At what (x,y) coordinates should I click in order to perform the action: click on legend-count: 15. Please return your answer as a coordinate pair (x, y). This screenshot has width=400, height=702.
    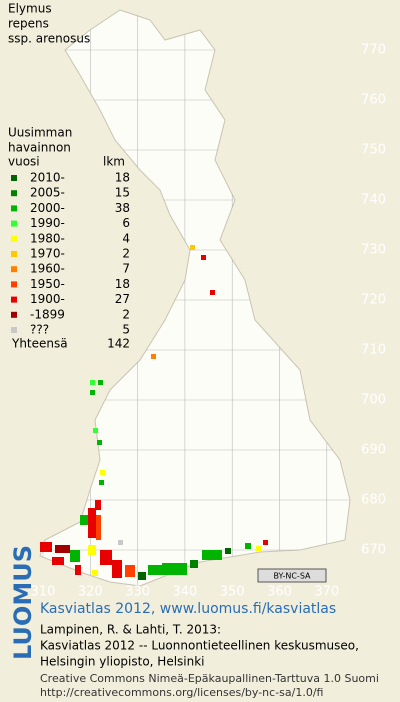
    Looking at the image, I should click on (122, 193).